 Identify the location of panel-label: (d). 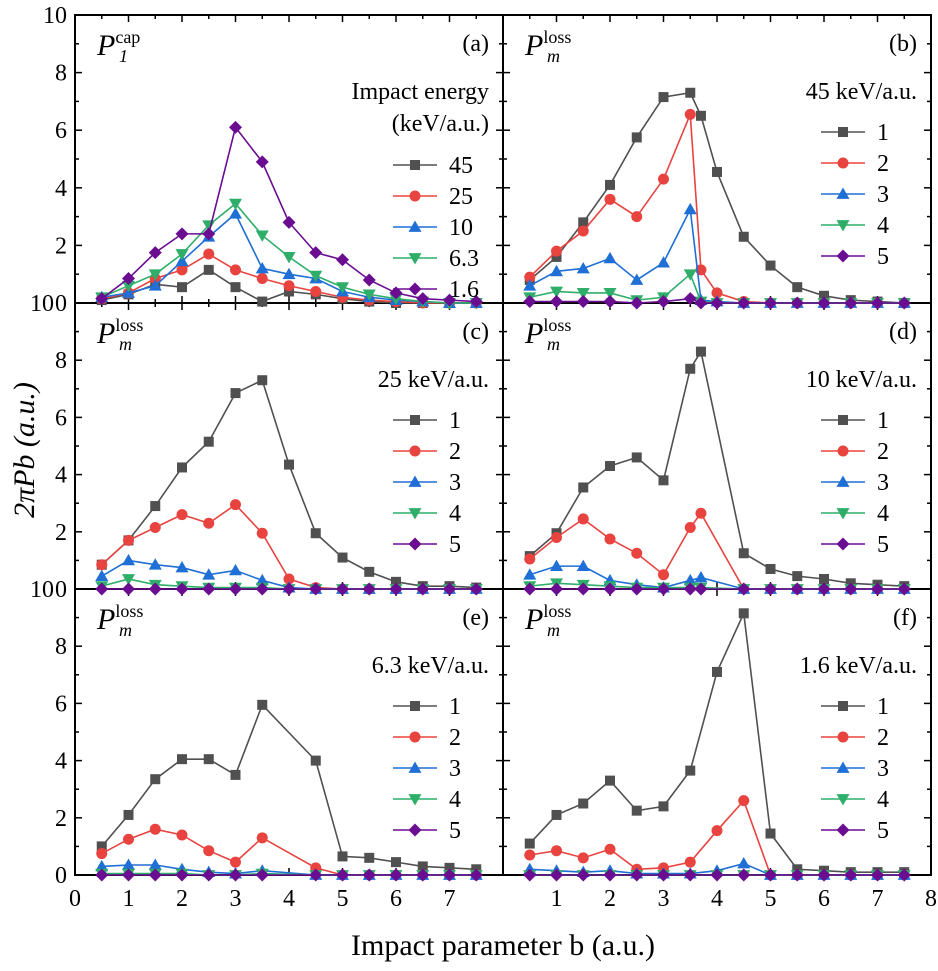
(903, 332).